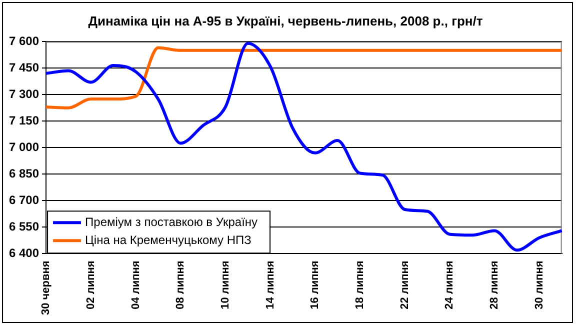 This screenshot has height=327, width=577. What do you see at coordinates (180, 285) in the screenshot?
I see `x-tick-label: 08 липня` at bounding box center [180, 285].